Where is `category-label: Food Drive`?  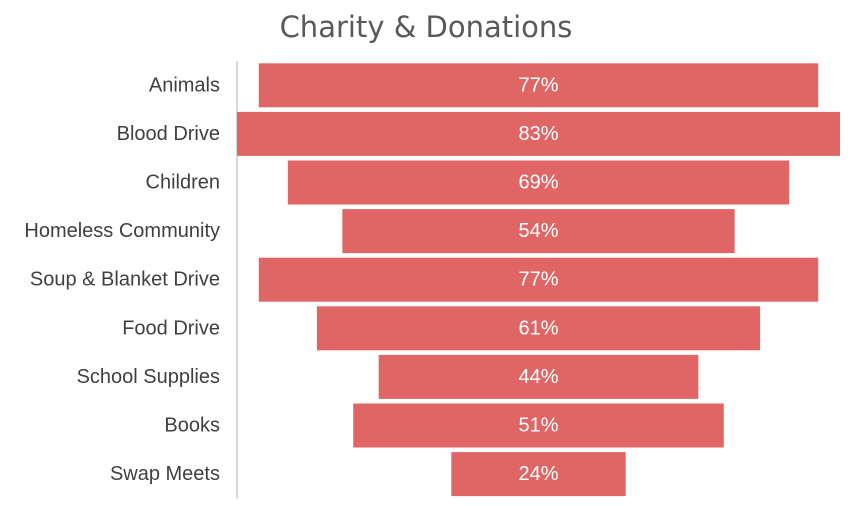
category-label: Food Drive is located at coordinates (171, 328).